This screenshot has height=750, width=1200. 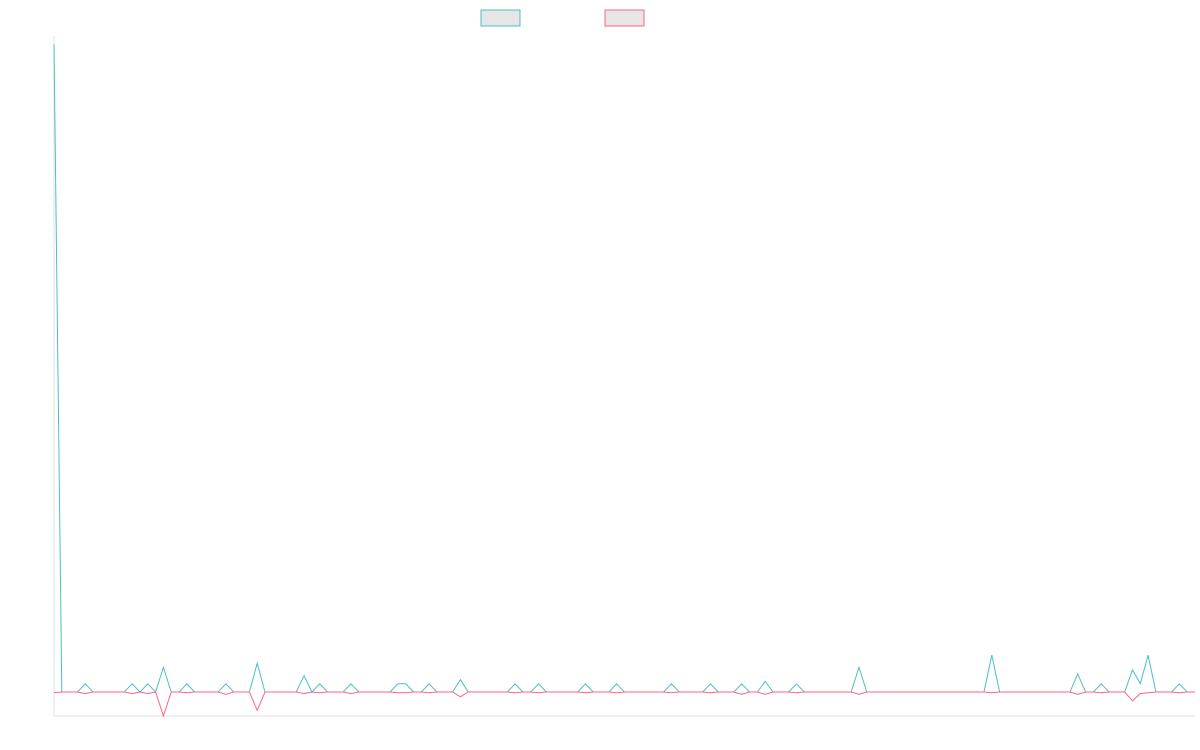 I want to click on legend, so click(x=562, y=18).